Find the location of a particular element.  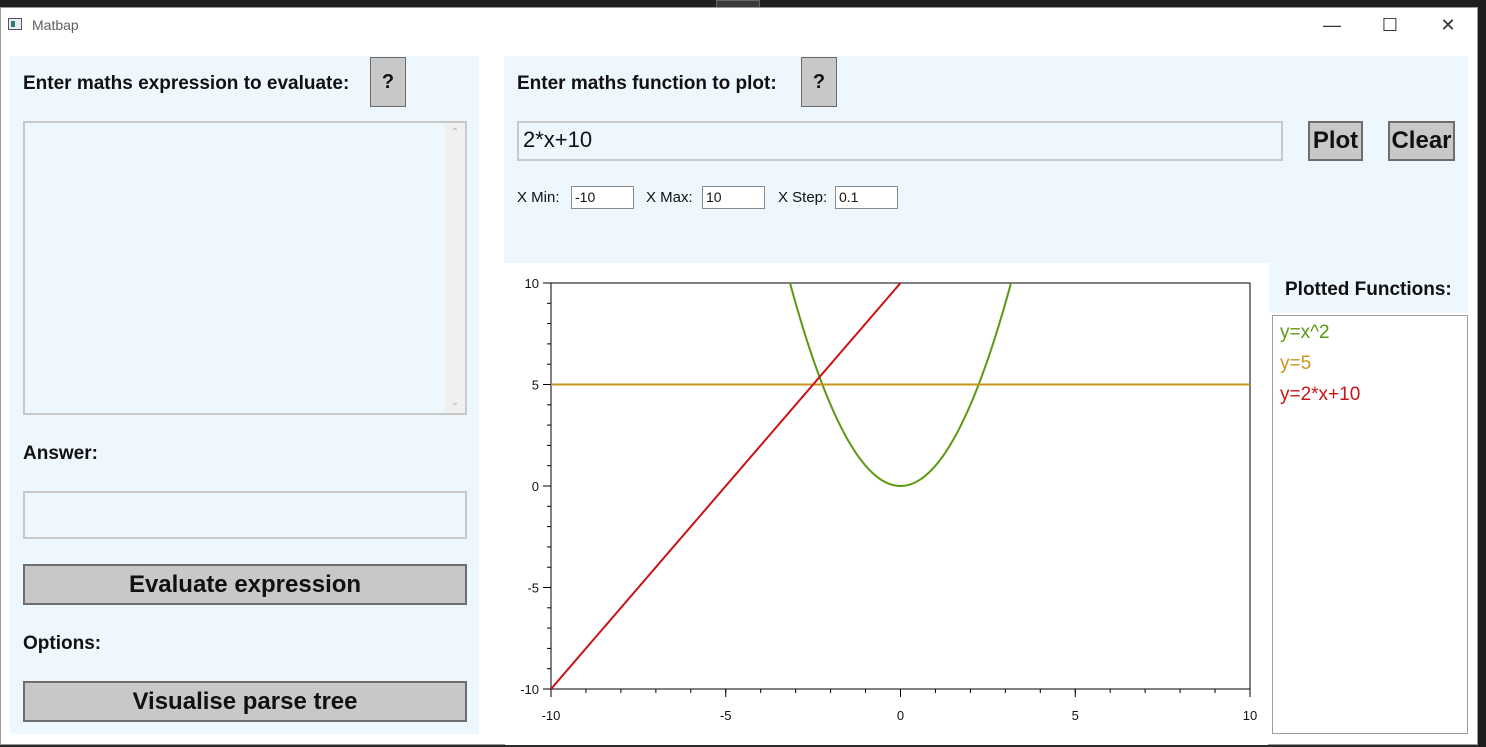

xstep-label: X Step: is located at coordinates (803, 197).